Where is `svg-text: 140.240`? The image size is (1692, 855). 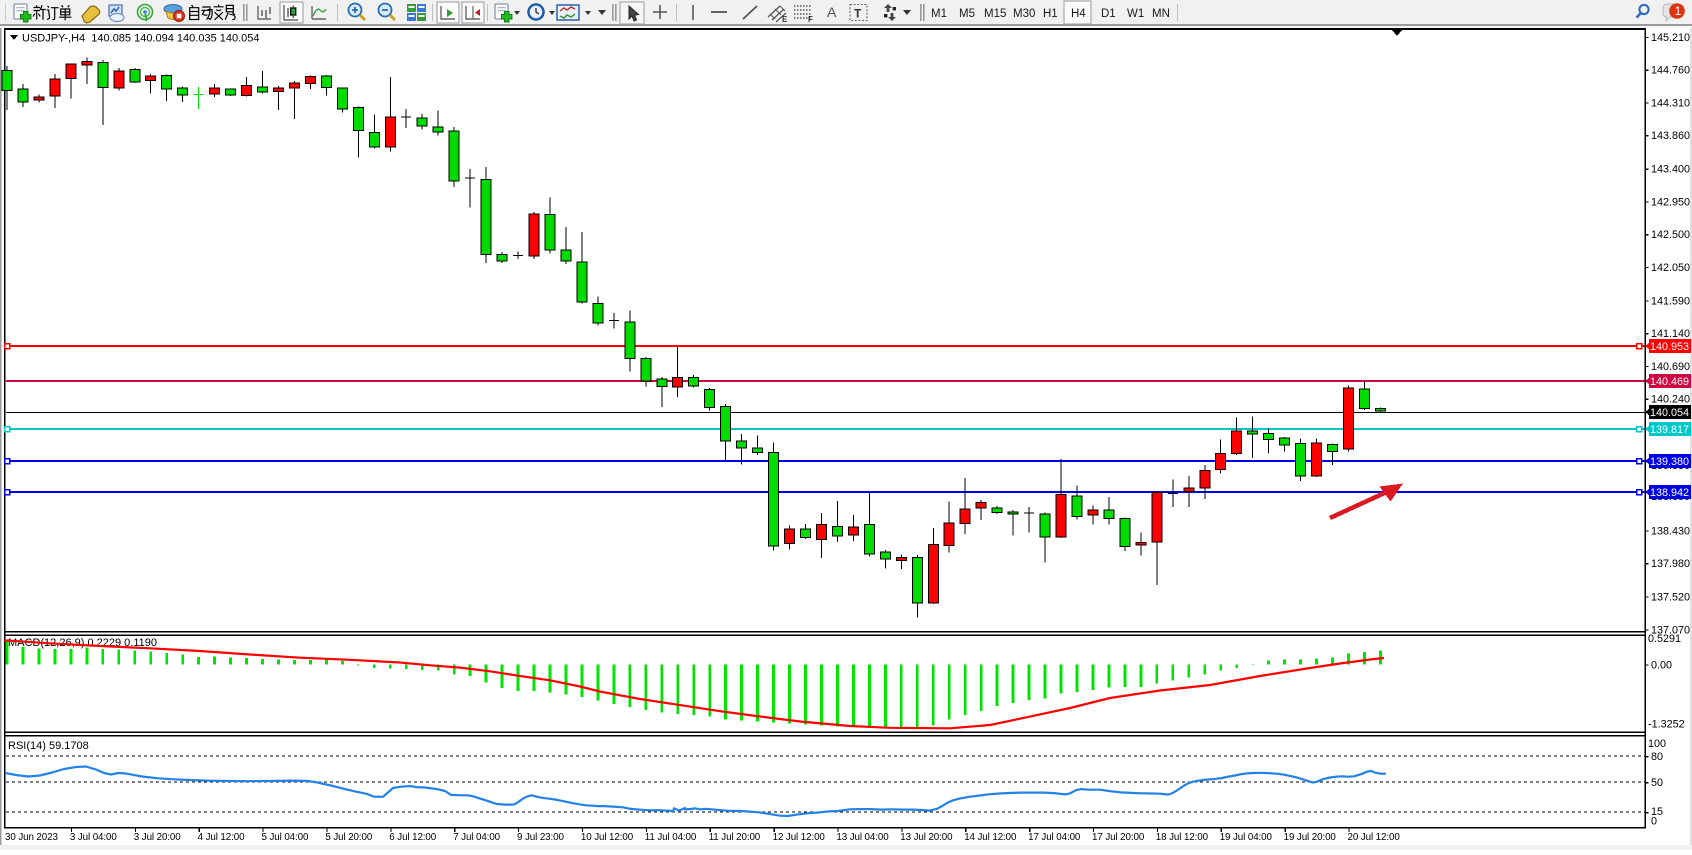 svg-text: 140.240 is located at coordinates (1670, 400).